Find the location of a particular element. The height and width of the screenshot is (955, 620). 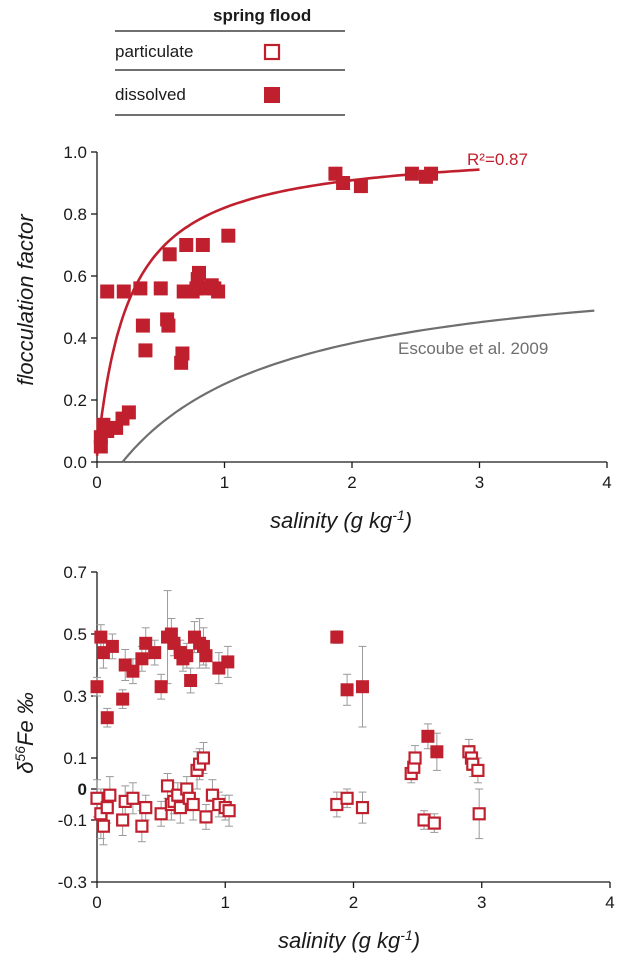

legend: spring flood particulate dissolved is located at coordinates (230, 61).